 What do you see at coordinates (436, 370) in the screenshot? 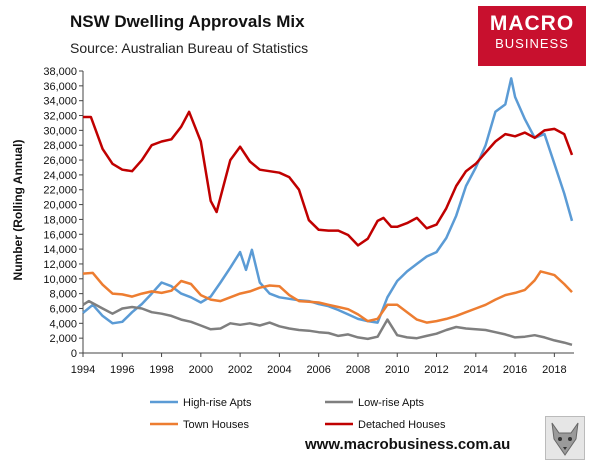
I see `x-tick-label: 2012` at bounding box center [436, 370].